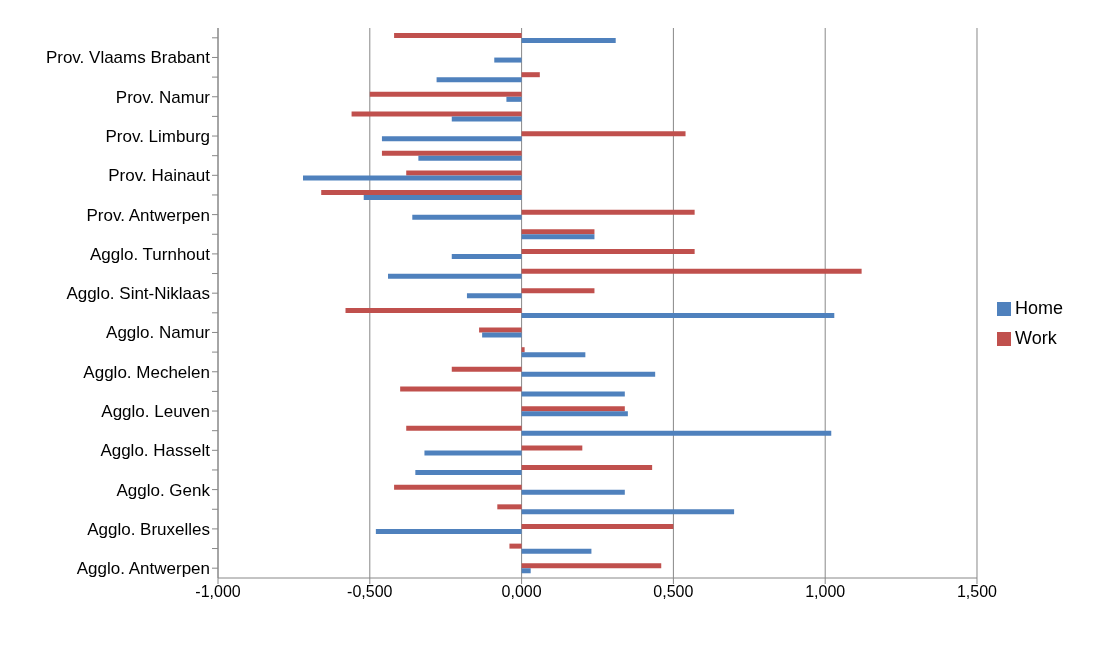  Describe the element at coordinates (138, 294) in the screenshot. I see `y-tick-label: Agglo. Sint-Niklaas` at that location.